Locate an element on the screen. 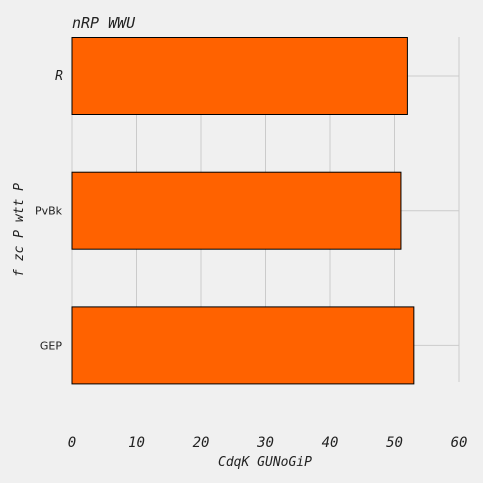  bar-gep is located at coordinates (243, 345).